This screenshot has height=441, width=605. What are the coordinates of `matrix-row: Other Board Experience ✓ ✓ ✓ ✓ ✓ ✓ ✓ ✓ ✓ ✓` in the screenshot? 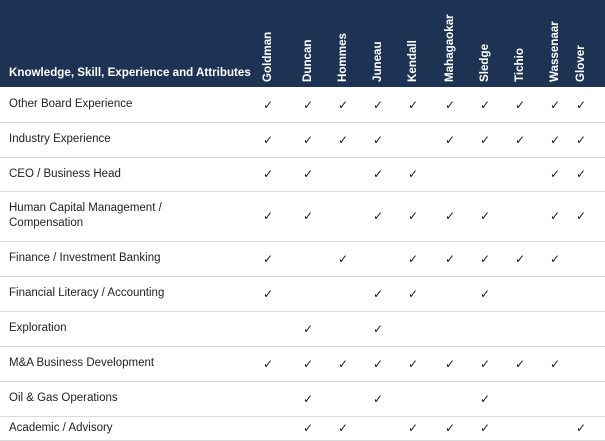 It's located at (302, 105).